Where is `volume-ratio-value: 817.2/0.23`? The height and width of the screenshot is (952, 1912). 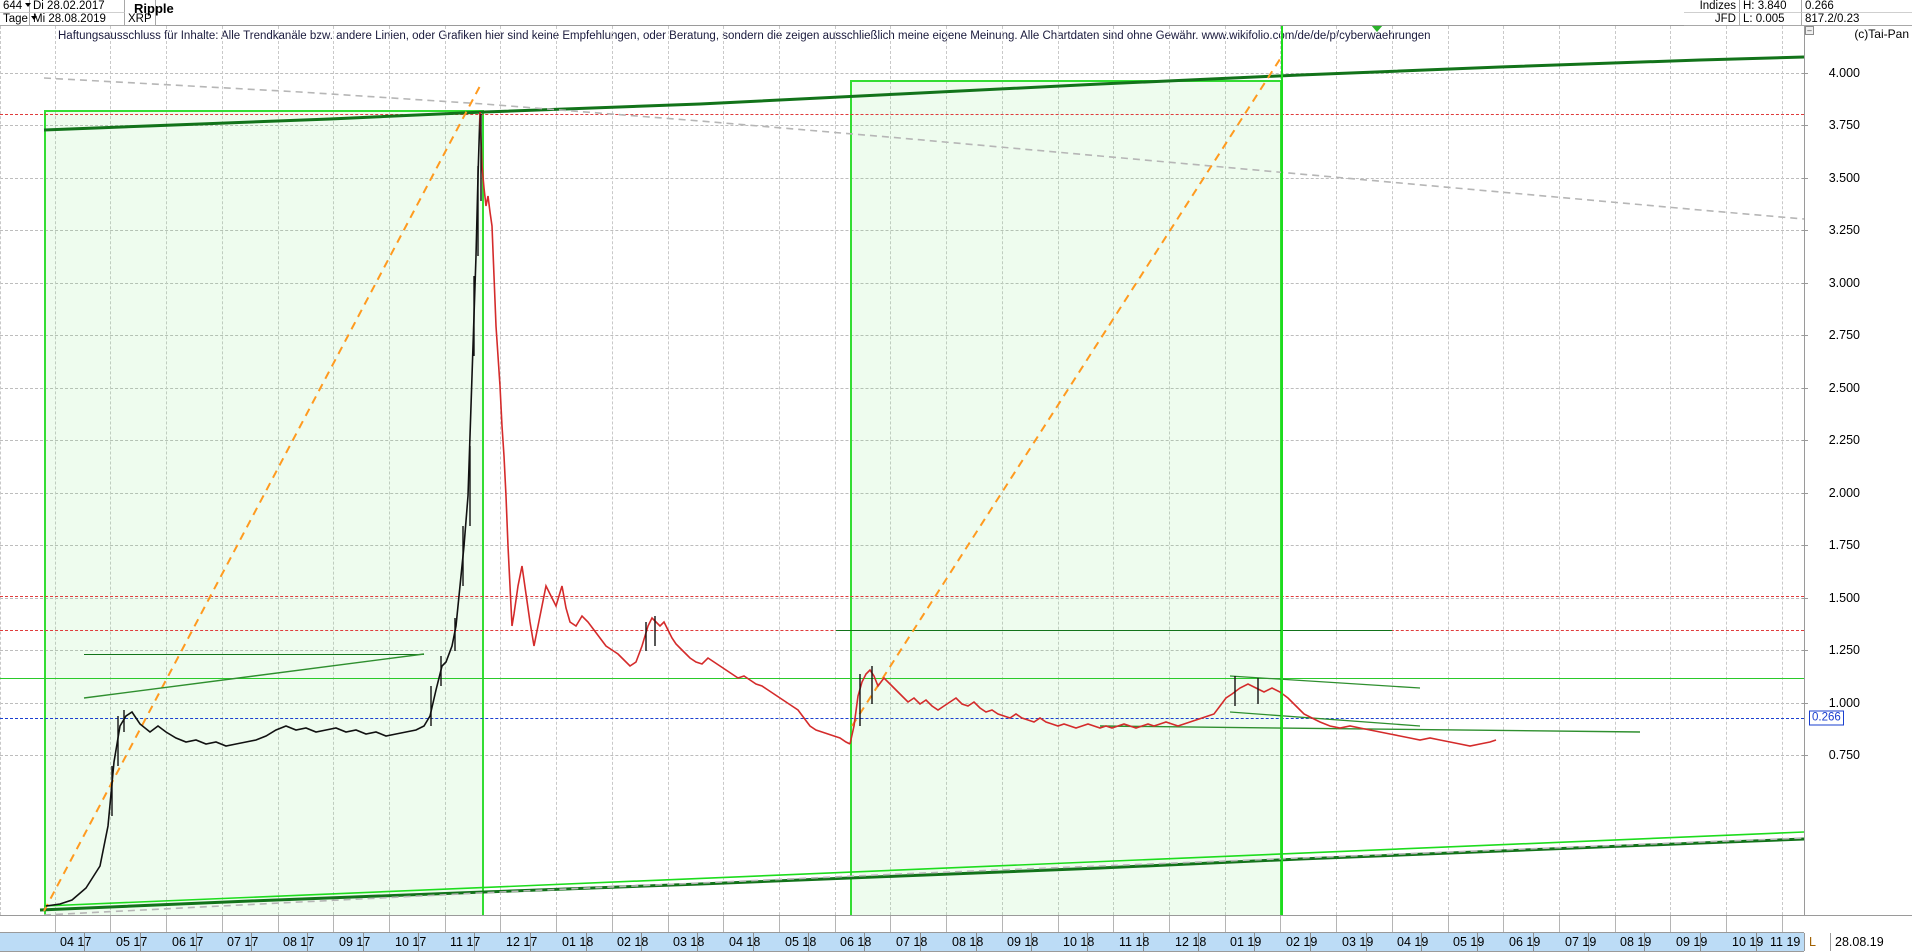 volume-ratio-value: 817.2/0.23 is located at coordinates (1857, 19).